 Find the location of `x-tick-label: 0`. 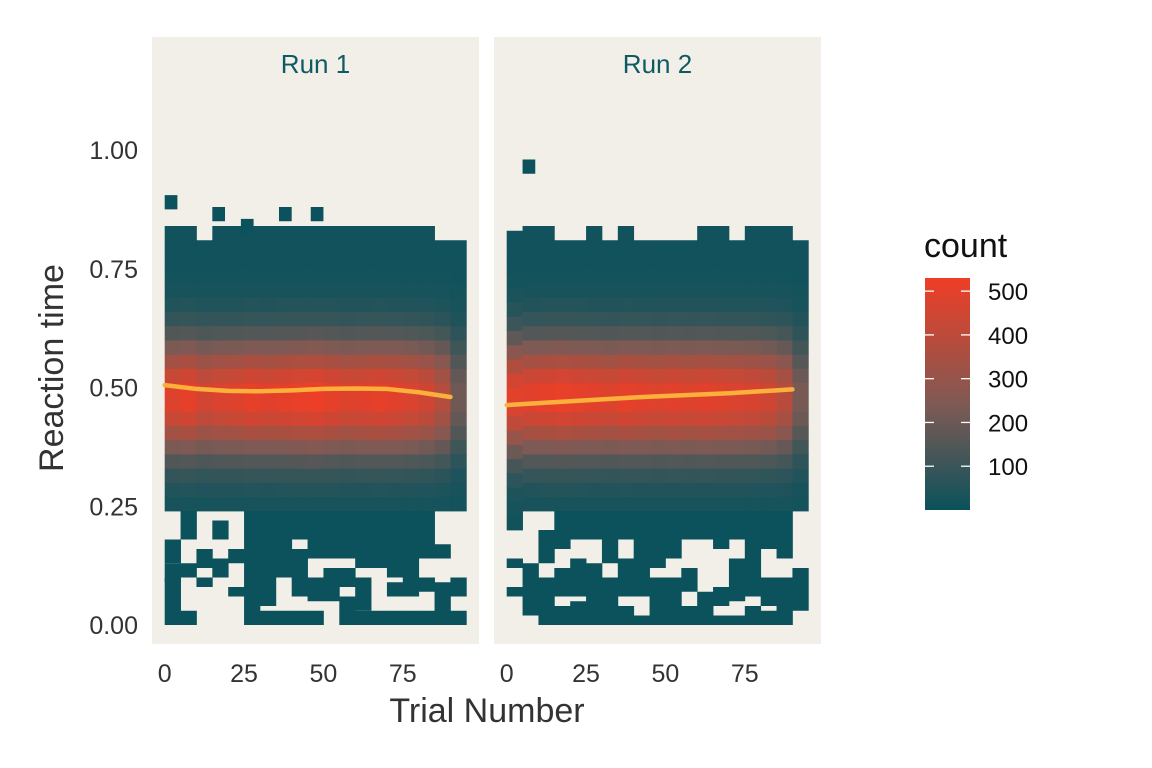

x-tick-label: 0 is located at coordinates (507, 674).